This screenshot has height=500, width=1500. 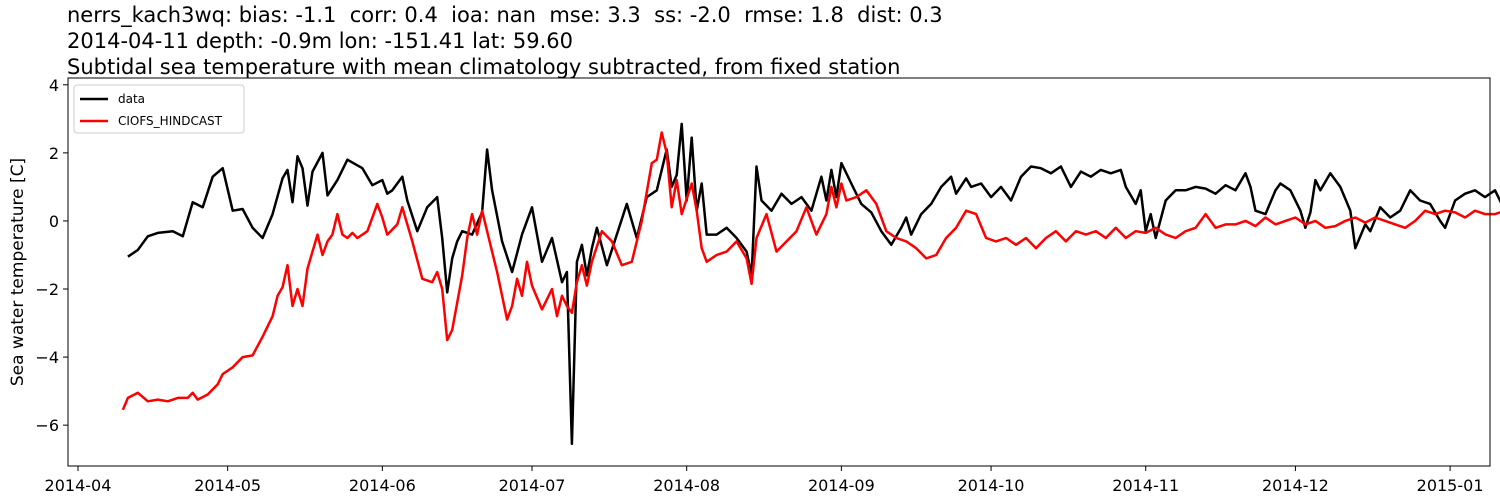 What do you see at coordinates (1295, 485) in the screenshot?
I see `x-tick-label: 2014-12` at bounding box center [1295, 485].